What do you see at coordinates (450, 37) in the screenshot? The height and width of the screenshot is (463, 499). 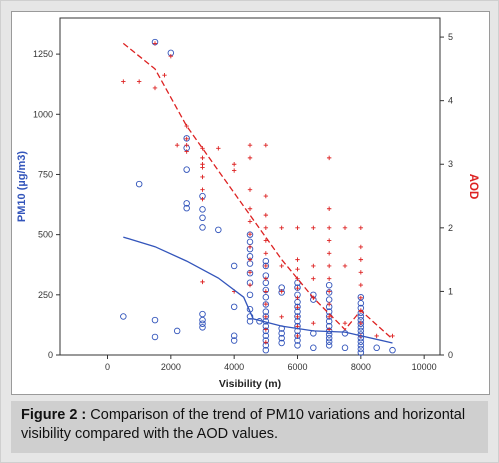 I see `y-right-tick-label: 5` at bounding box center [450, 37].